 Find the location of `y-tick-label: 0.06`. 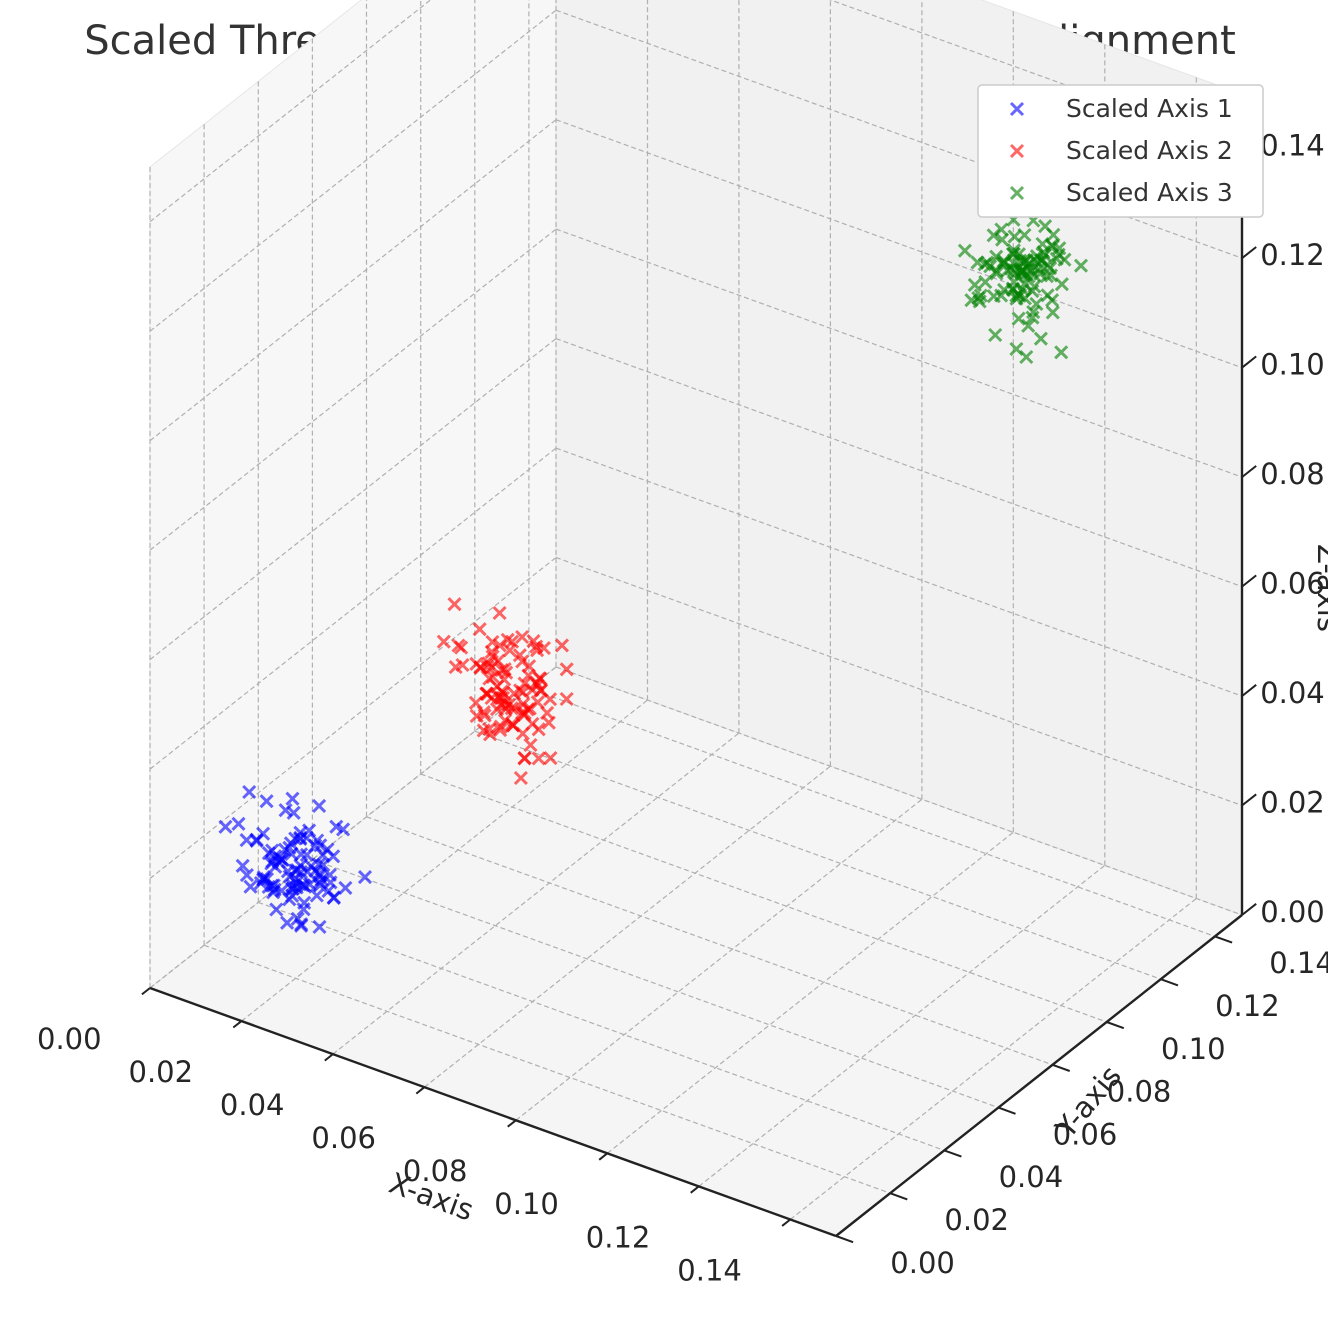

y-tick-label: 0.06 is located at coordinates (1085, 1134).